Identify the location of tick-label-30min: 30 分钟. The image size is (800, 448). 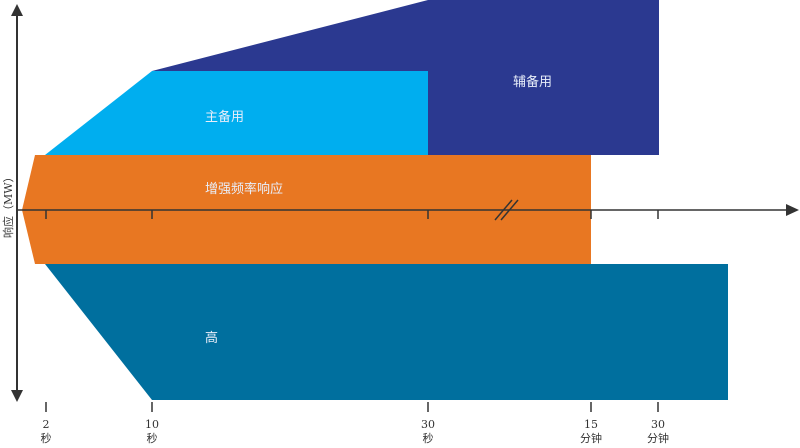
(658, 432).